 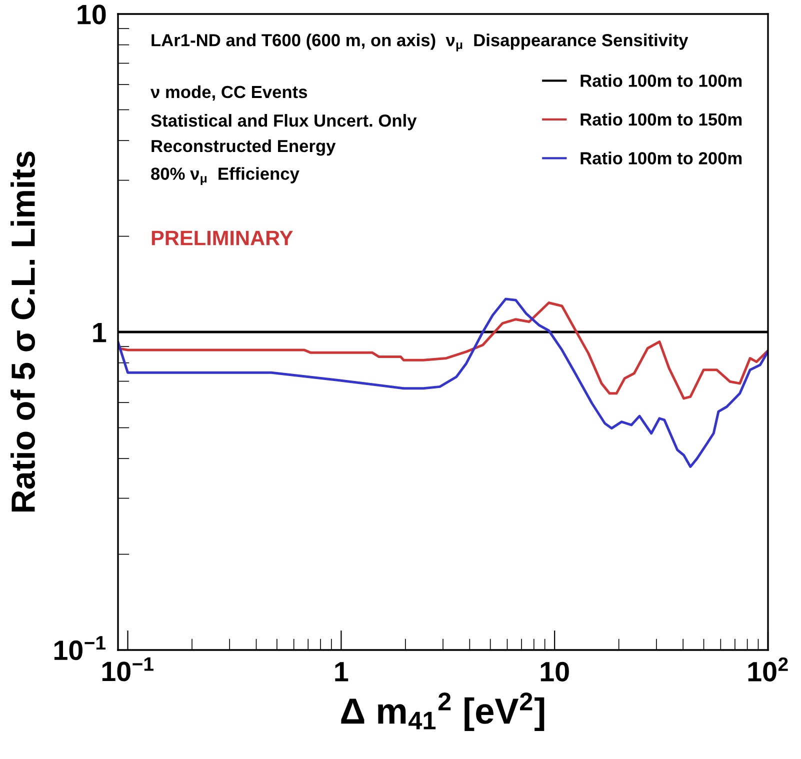 What do you see at coordinates (92, 14) in the screenshot?
I see `y-tick-label: 10` at bounding box center [92, 14].